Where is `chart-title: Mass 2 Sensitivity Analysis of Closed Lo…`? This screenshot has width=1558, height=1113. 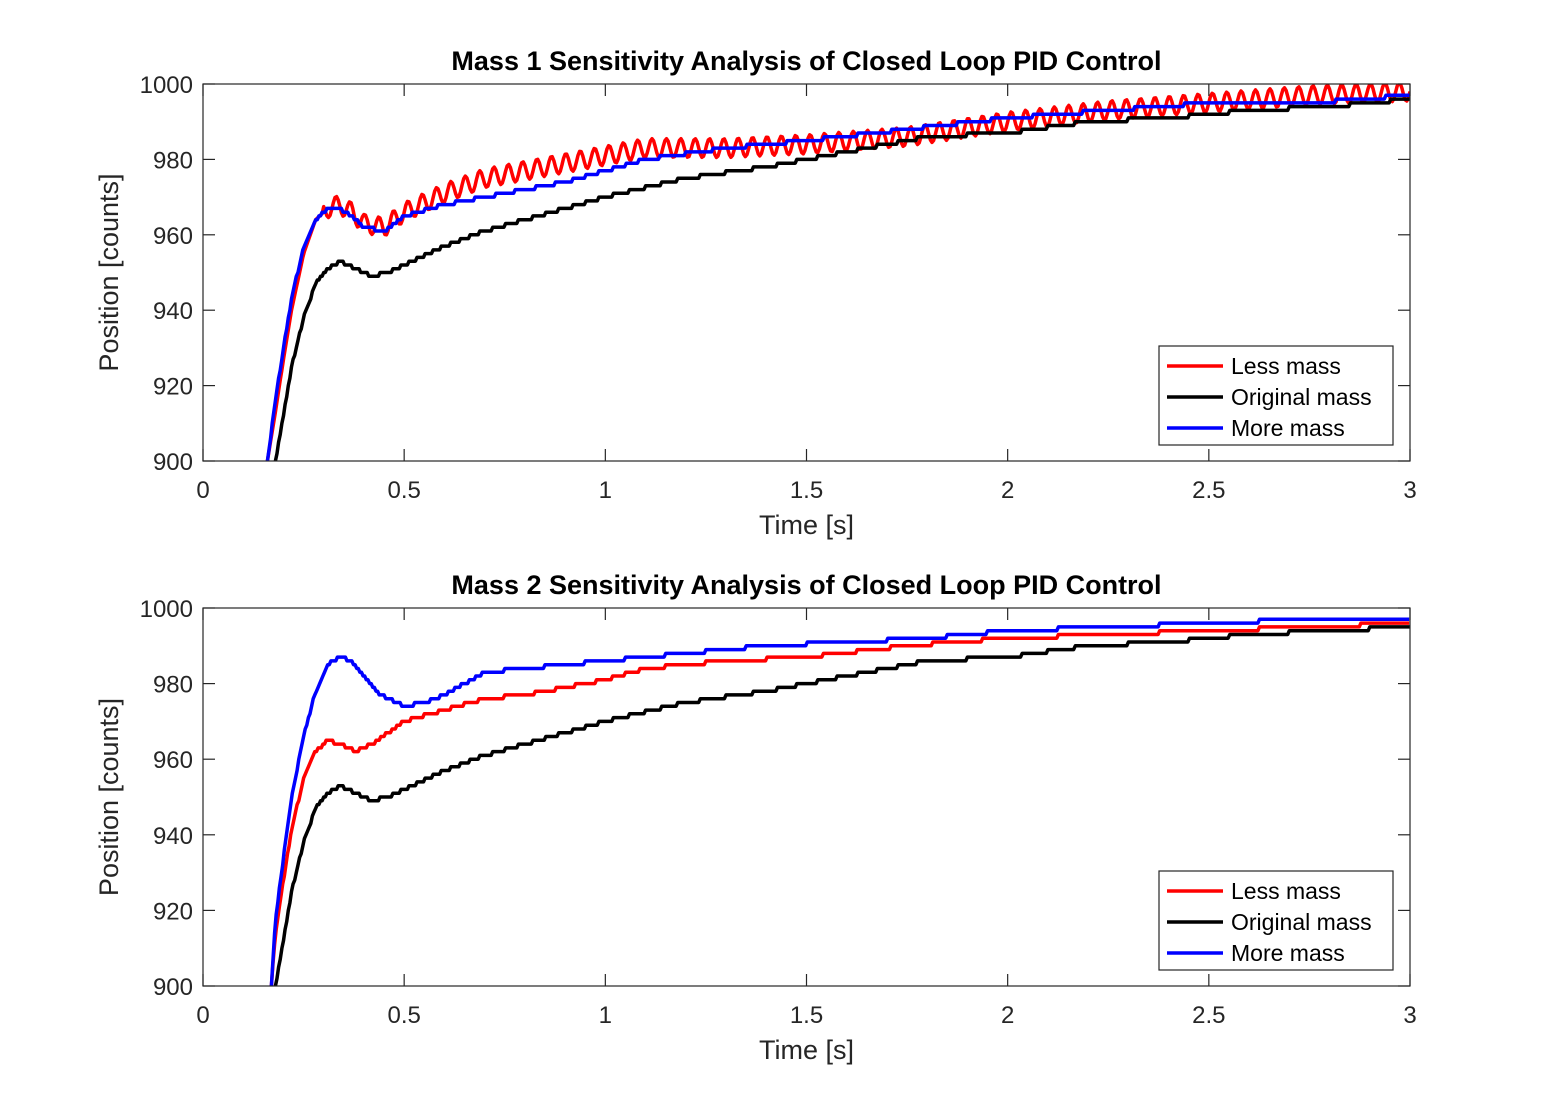
chart-title: Mass 2 Sensitivity Analysis of Closed Lo… is located at coordinates (806, 585).